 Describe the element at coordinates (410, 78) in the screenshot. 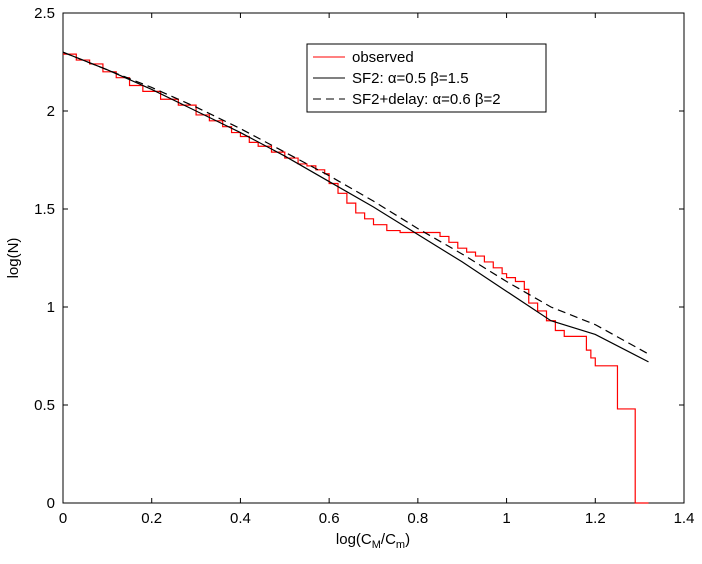

I see `legend-label-sf2: SF2: α=0.5 β=1.5` at that location.